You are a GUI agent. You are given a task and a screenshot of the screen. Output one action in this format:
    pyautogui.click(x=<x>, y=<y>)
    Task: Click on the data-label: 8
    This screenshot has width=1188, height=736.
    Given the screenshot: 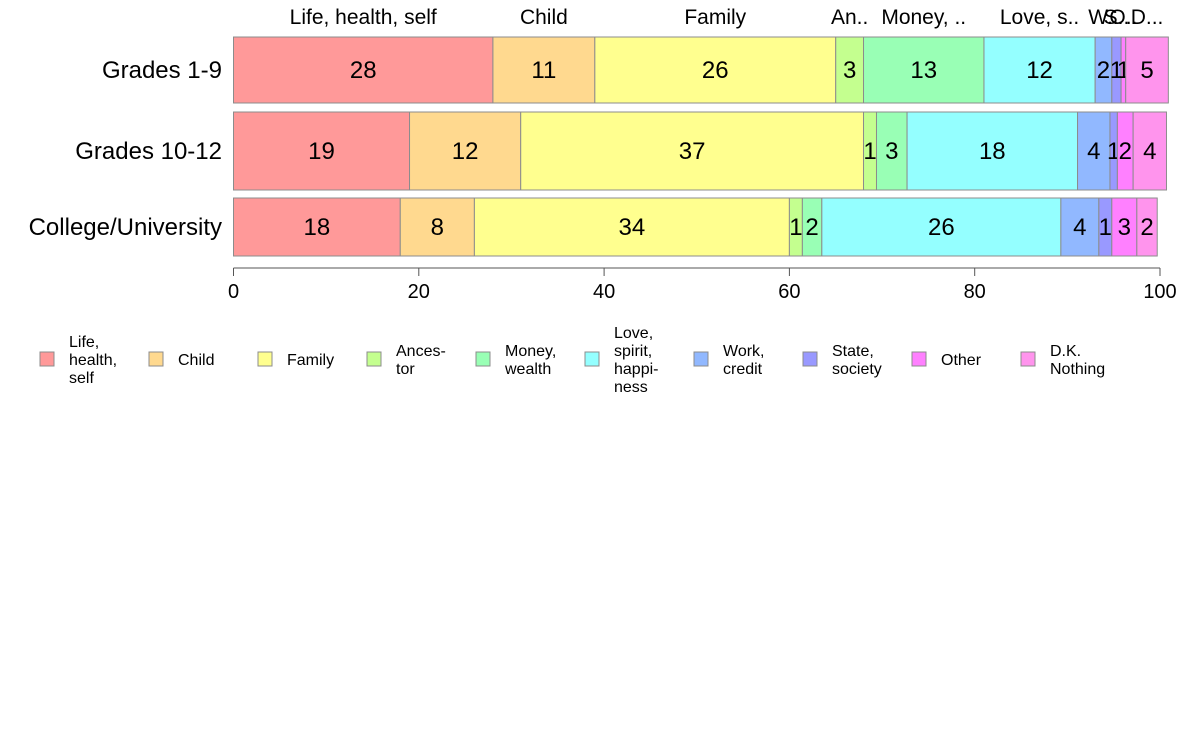 What is the action you would take?
    pyautogui.click(x=437, y=227)
    